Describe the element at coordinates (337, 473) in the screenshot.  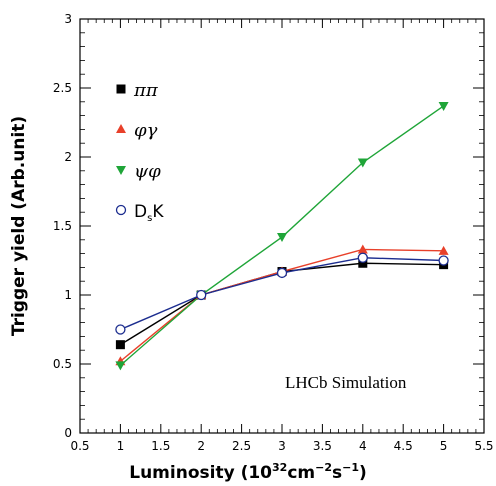
I see `x-axis-title-part3: s` at that location.